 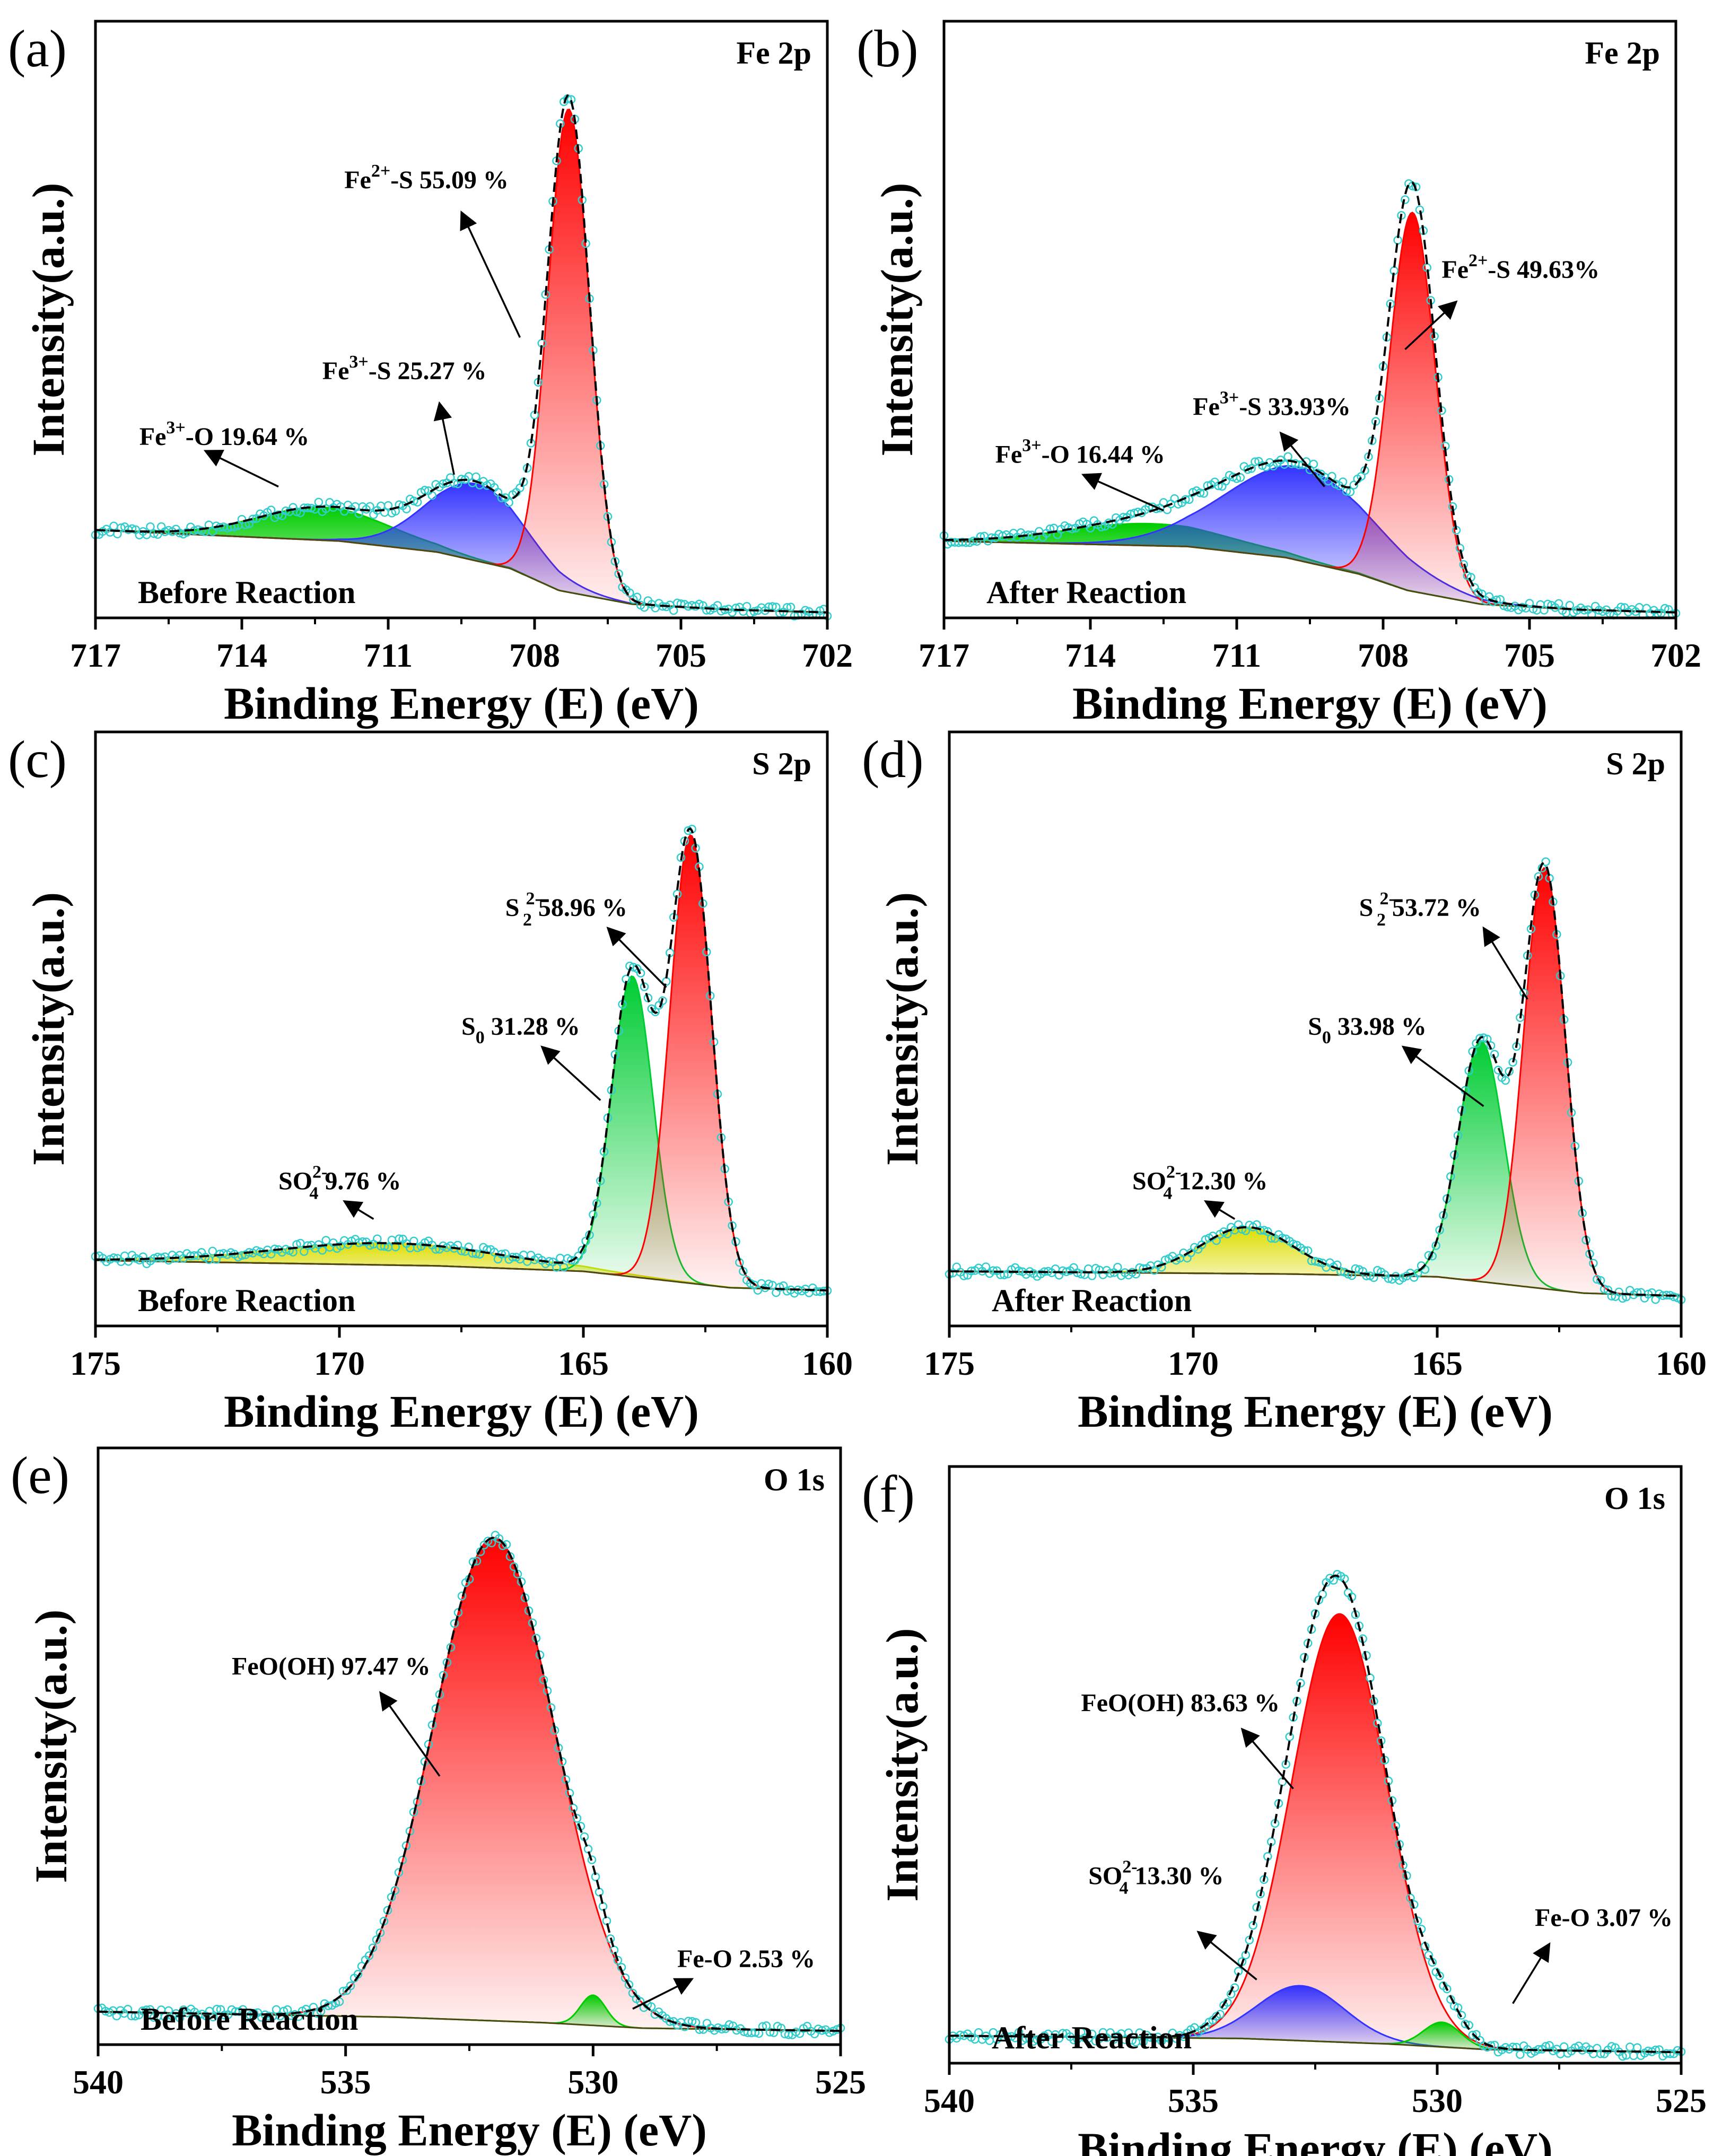 What do you see at coordinates (1092, 2038) in the screenshot?
I see `condition-label: After Reaction` at bounding box center [1092, 2038].